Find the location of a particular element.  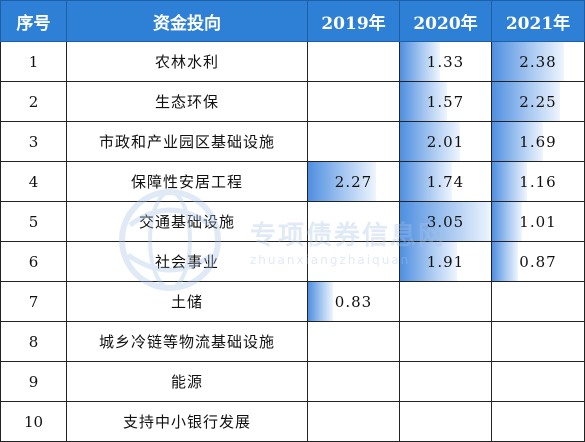

row-investment: 能源 is located at coordinates (187, 381).